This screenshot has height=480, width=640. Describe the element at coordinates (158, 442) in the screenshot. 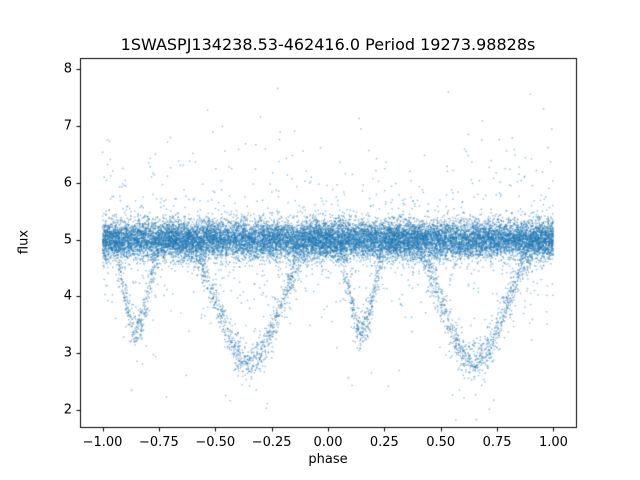

I see `x-tick-label: −0.75` at that location.